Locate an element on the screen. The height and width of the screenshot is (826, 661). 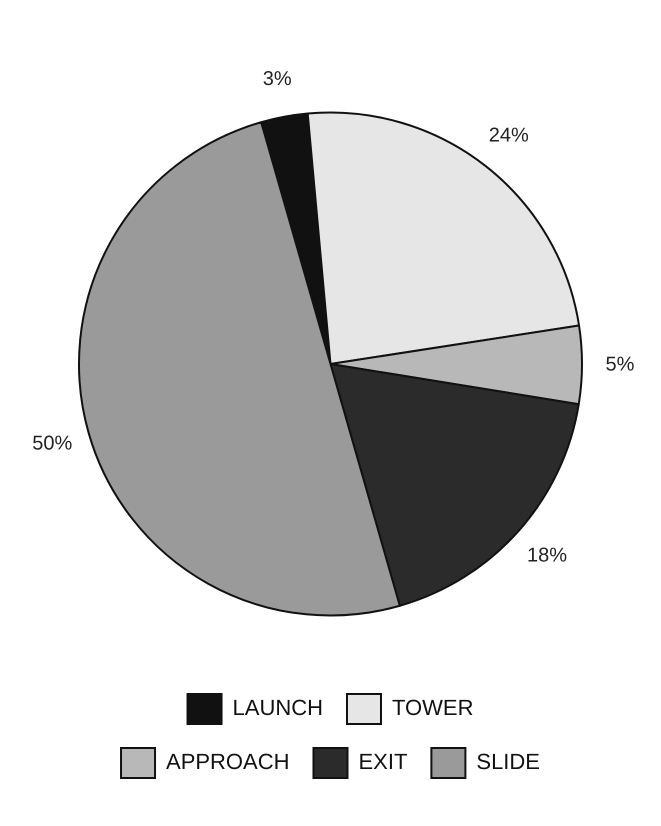
data-label: 3% is located at coordinates (277, 79).